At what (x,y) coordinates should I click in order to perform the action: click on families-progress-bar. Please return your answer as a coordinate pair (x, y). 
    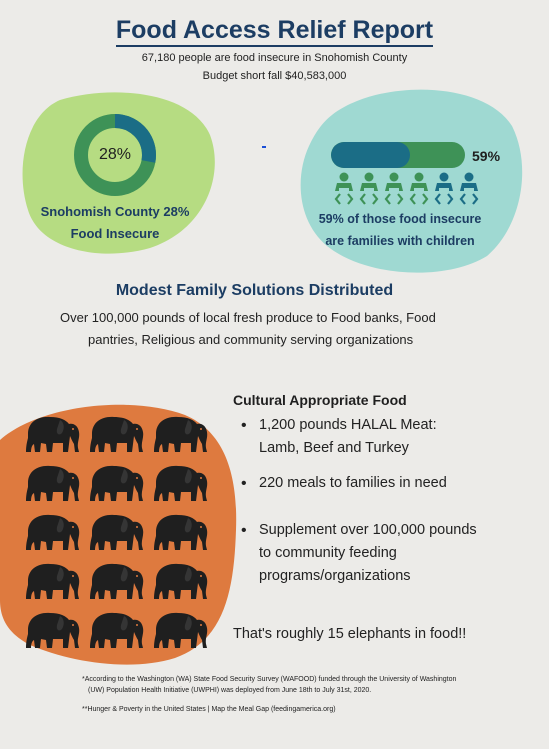
    Looking at the image, I should click on (398, 155).